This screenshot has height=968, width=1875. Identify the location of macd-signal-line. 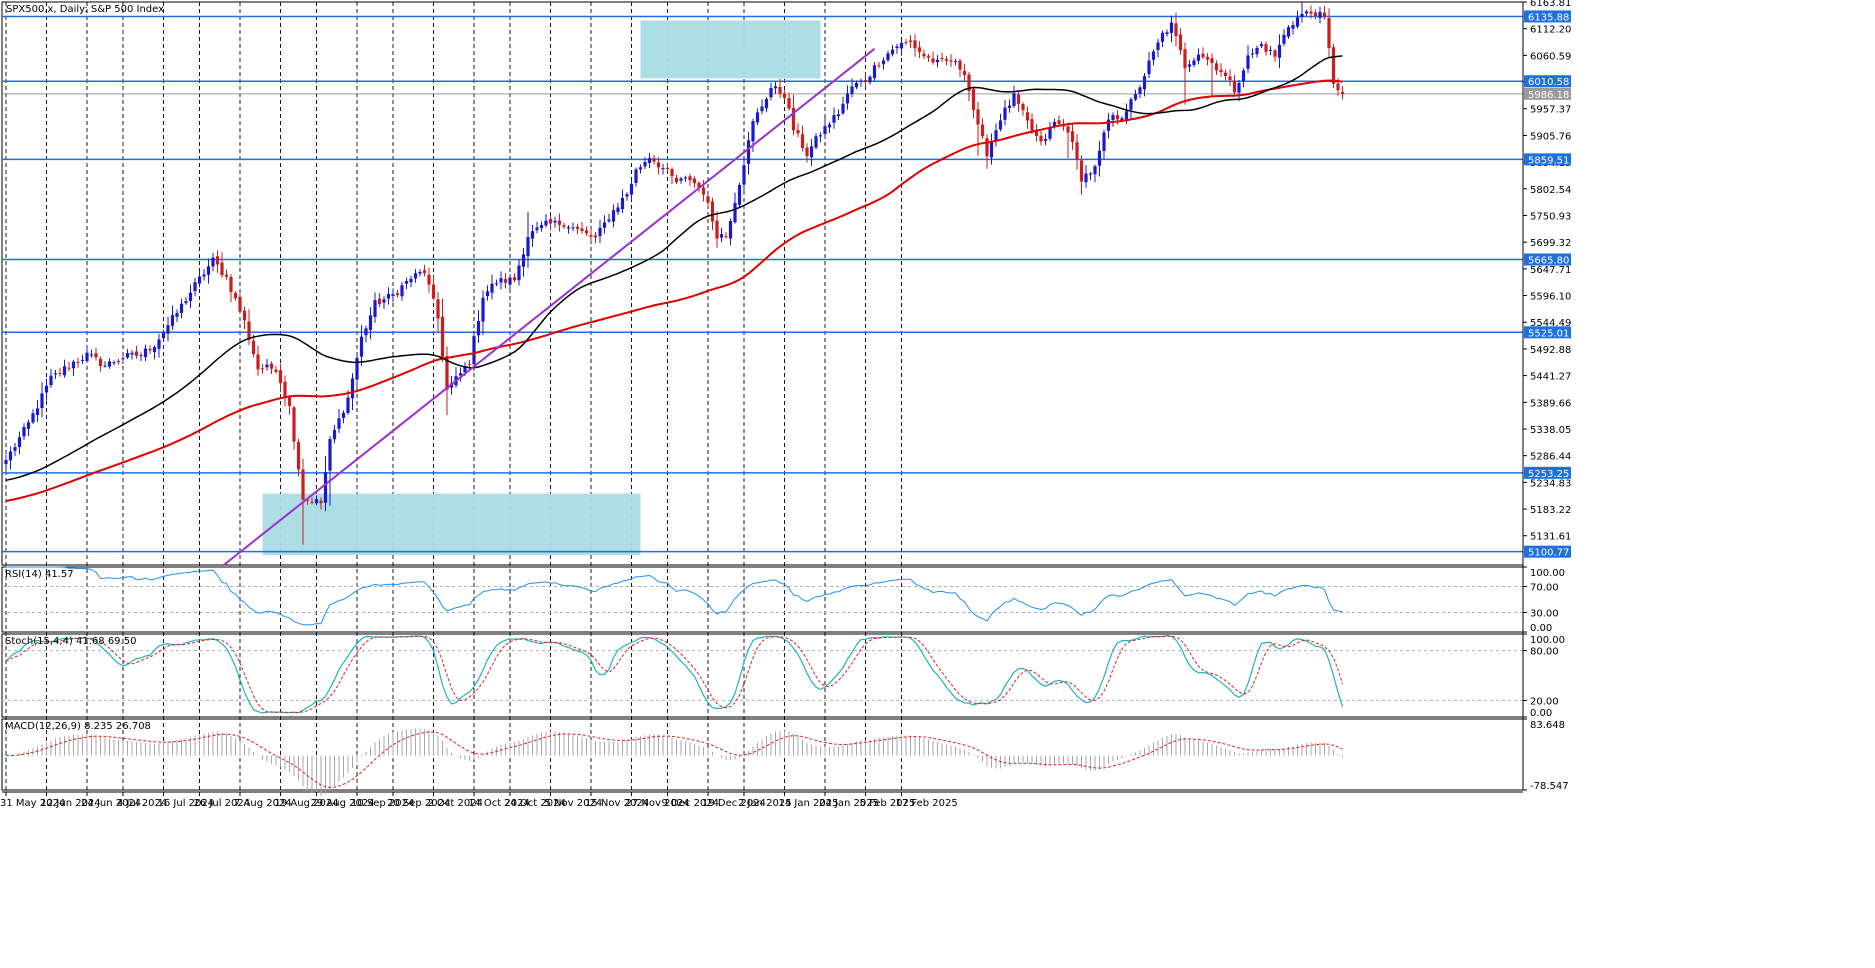
(674, 760).